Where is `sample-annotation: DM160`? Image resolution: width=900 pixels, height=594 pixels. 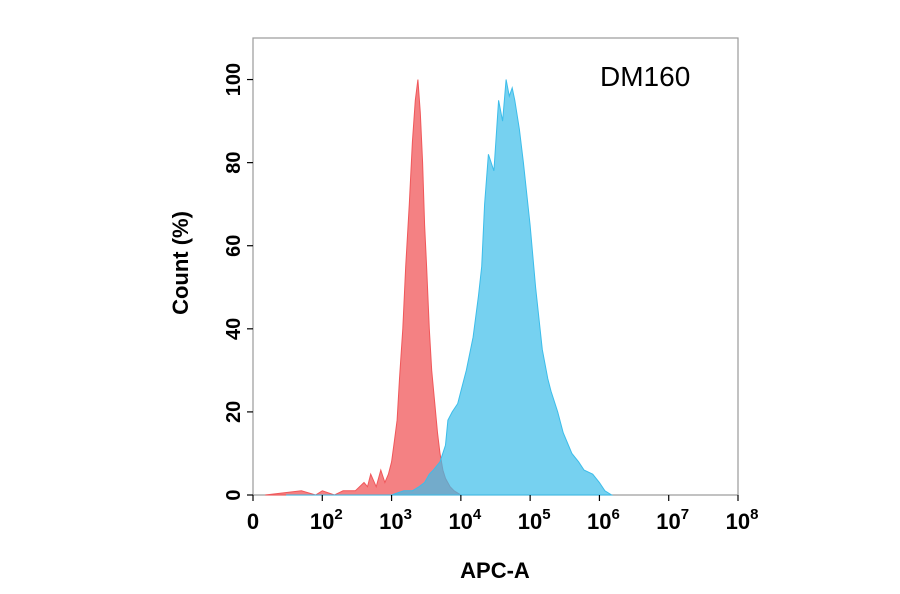
sample-annotation: DM160 is located at coordinates (645, 76).